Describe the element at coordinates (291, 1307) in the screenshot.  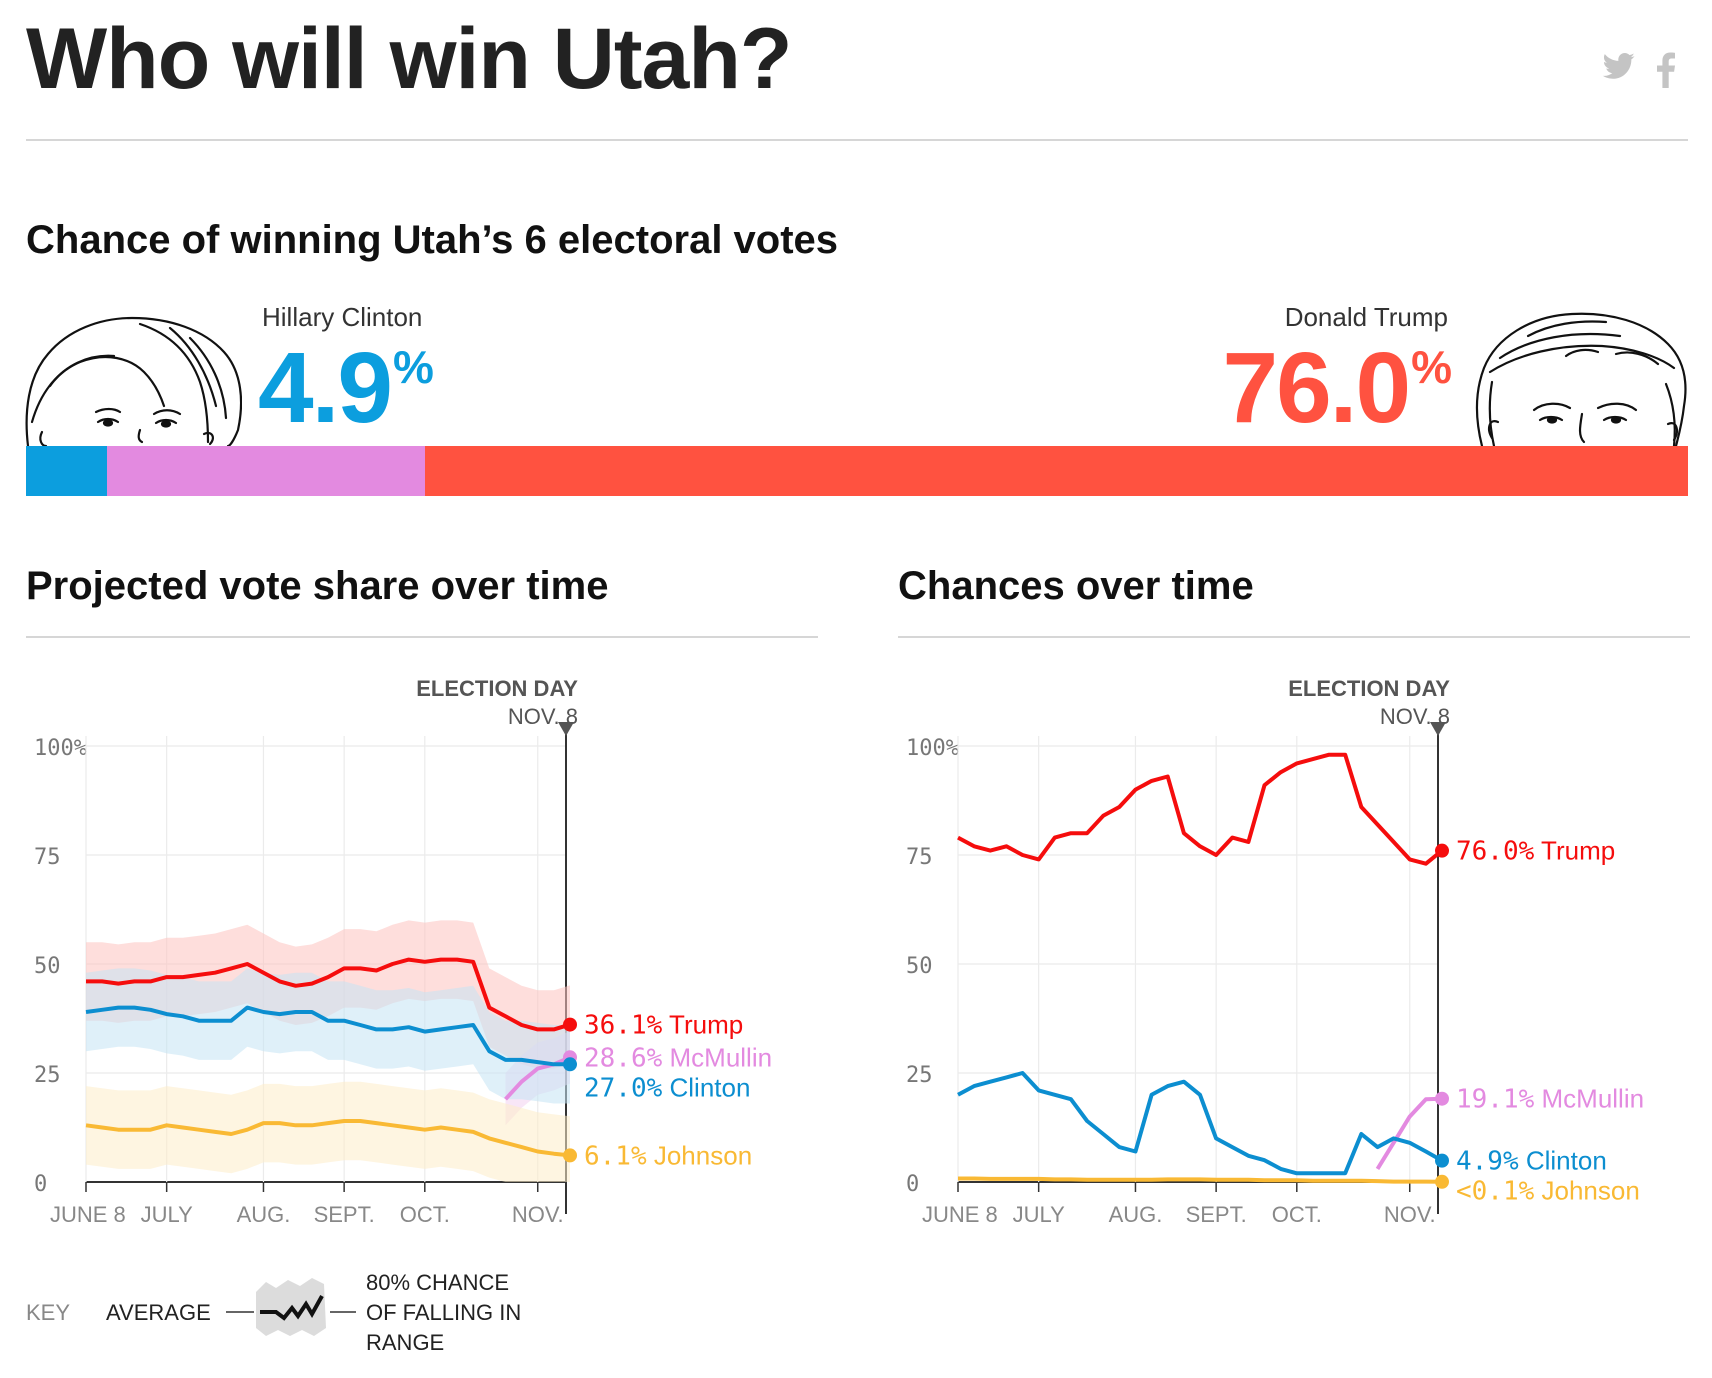
I see `key-swatch` at that location.